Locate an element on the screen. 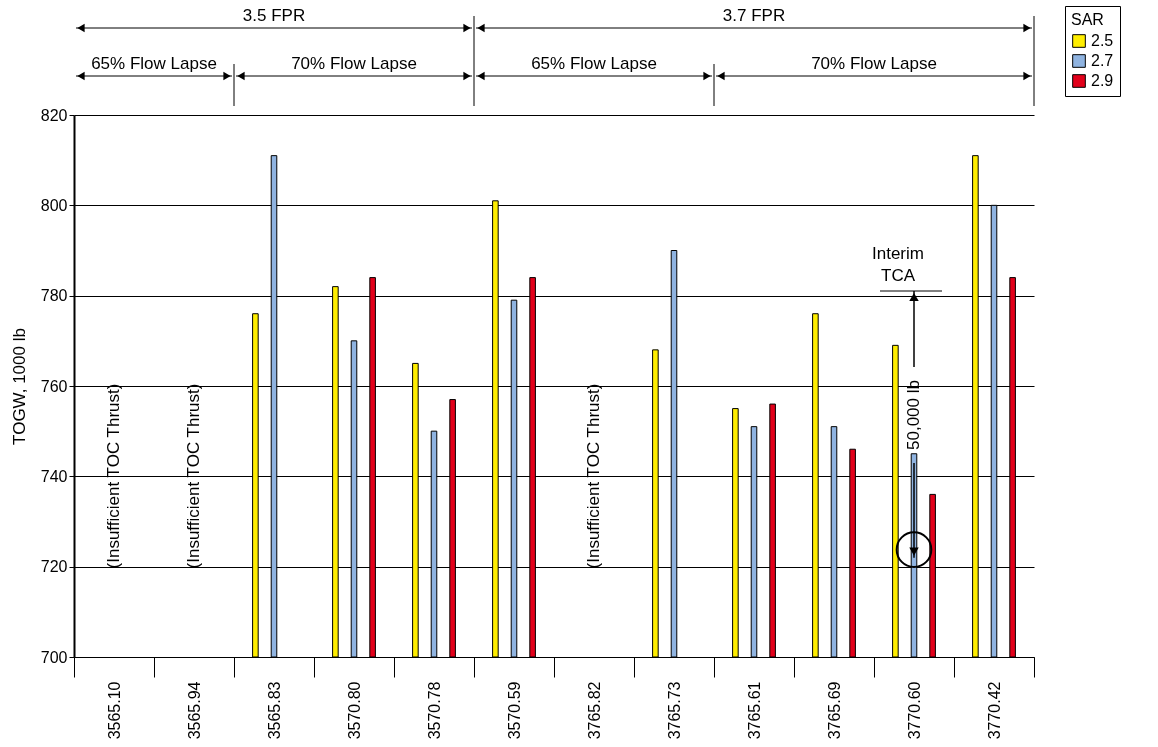 Image resolution: width=1158 pixels, height=747 pixels. x-tick-label: 3770.42 is located at coordinates (994, 710).